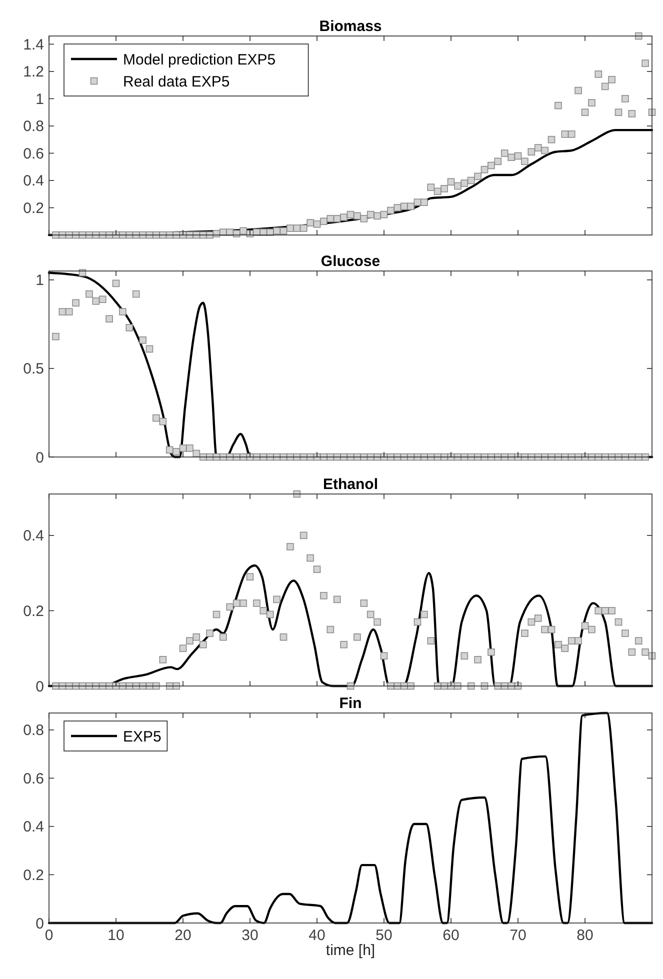 This screenshot has height=979, width=663. What do you see at coordinates (350, 26) in the screenshot?
I see `chart-title: Biomass` at bounding box center [350, 26].